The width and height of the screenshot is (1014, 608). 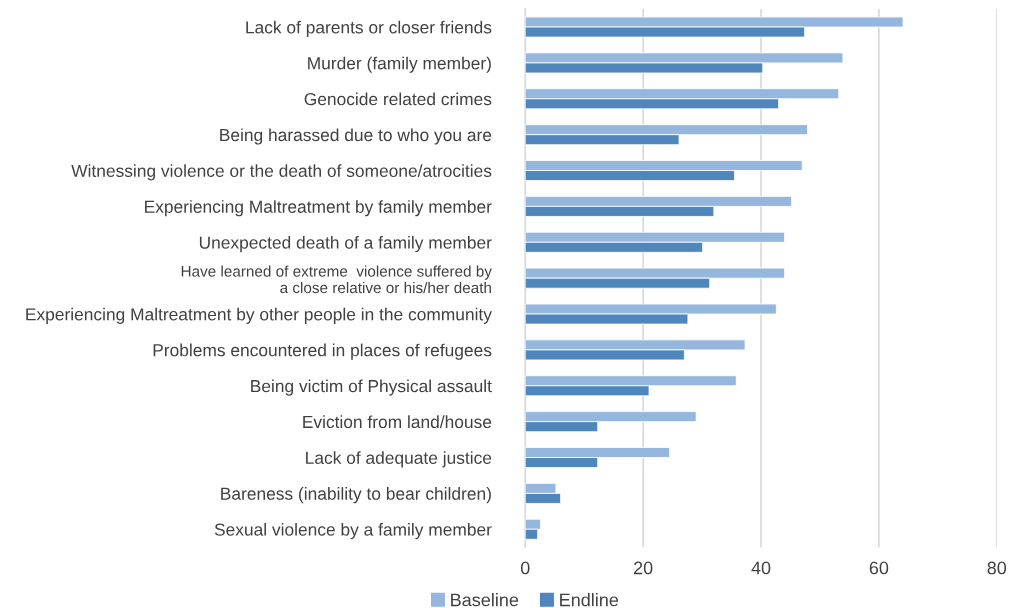 What do you see at coordinates (336, 279) in the screenshot?
I see `y-tick-label: Have learned of extreme violence suffered by a close relative or his/her death` at bounding box center [336, 279].